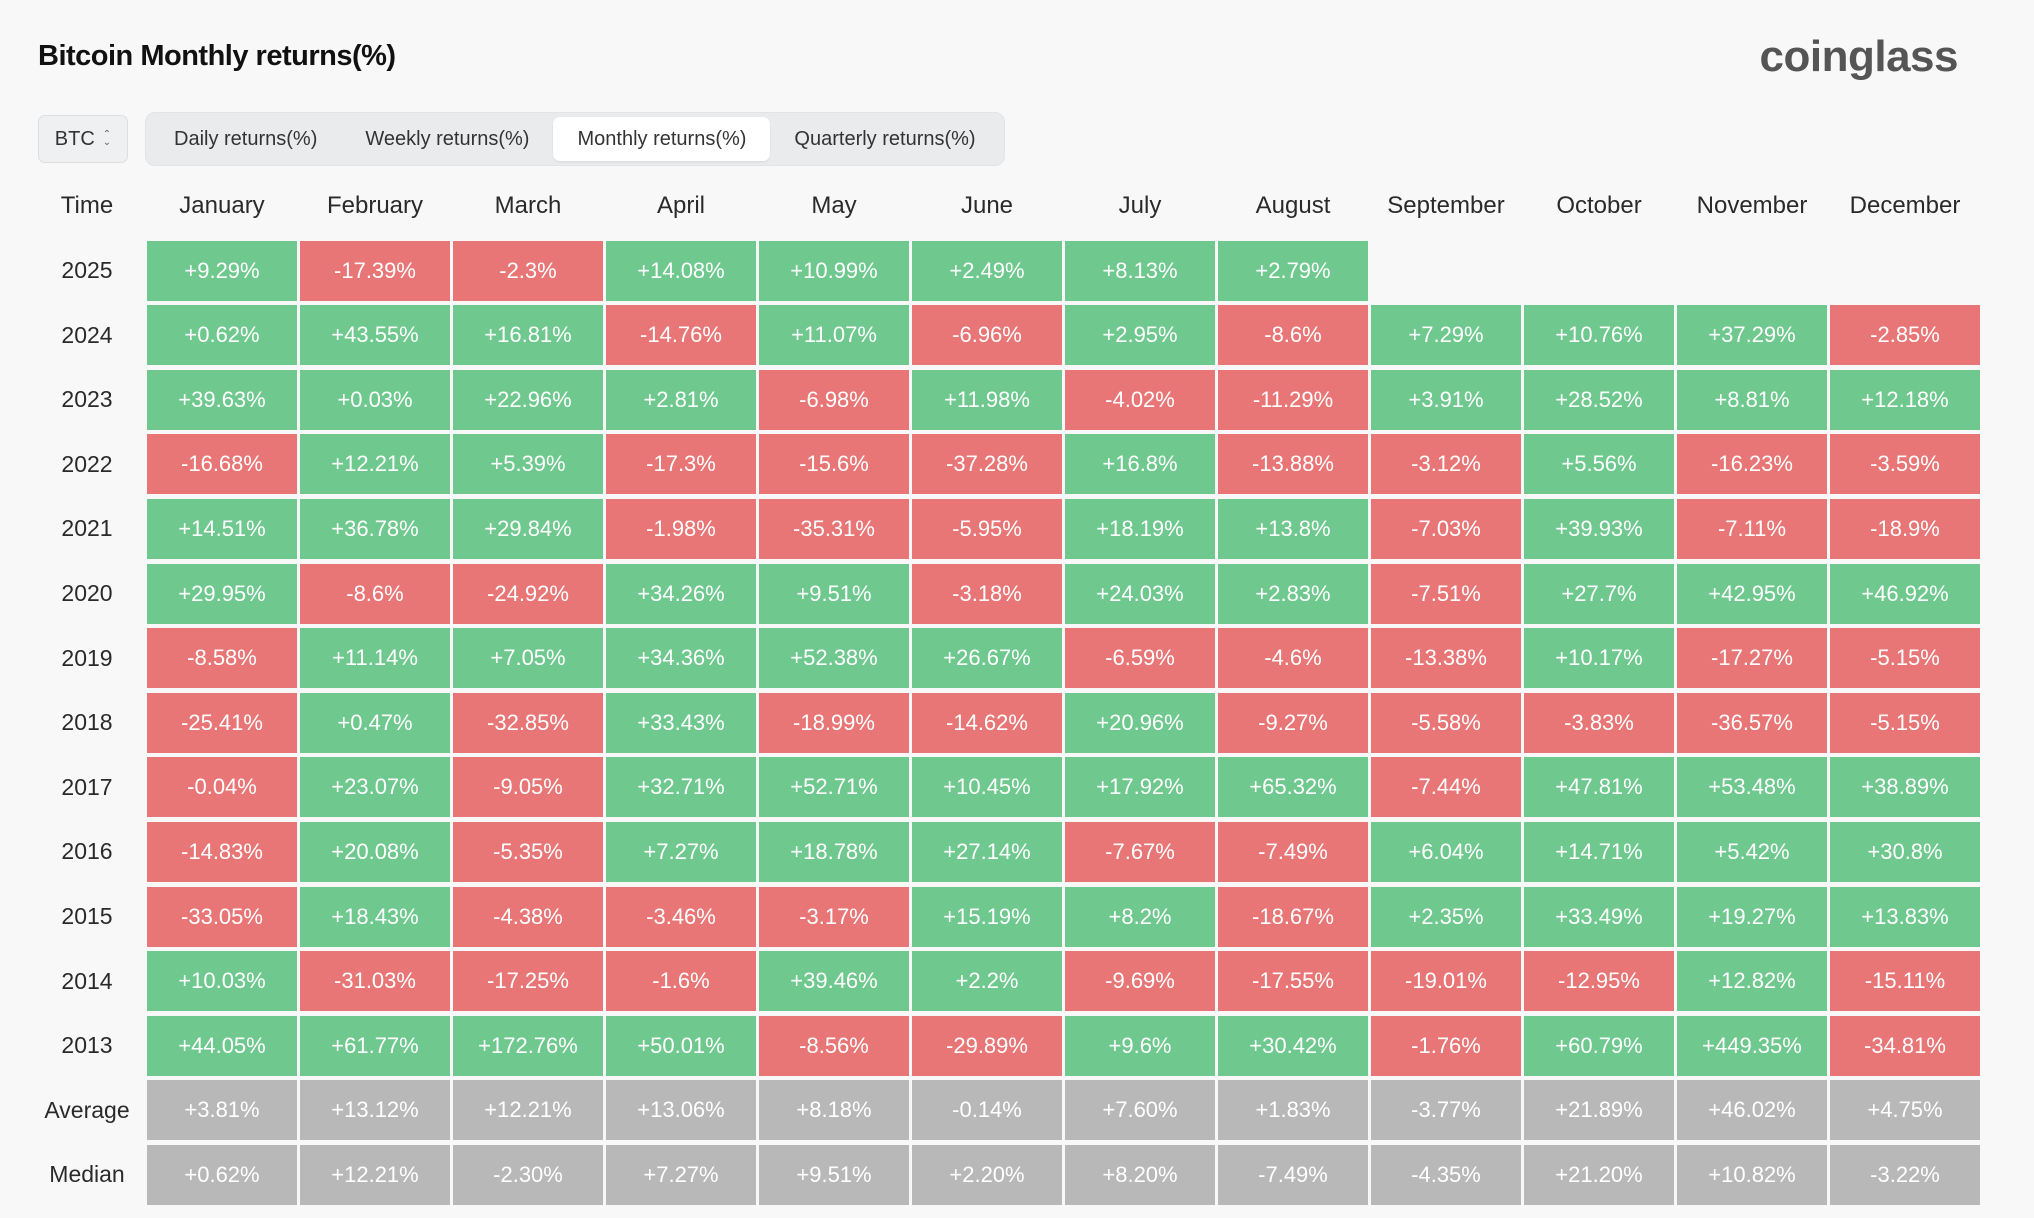 The image size is (2034, 1218). Describe the element at coordinates (87, 851) in the screenshot. I see `row-label-2016: 2016` at that location.